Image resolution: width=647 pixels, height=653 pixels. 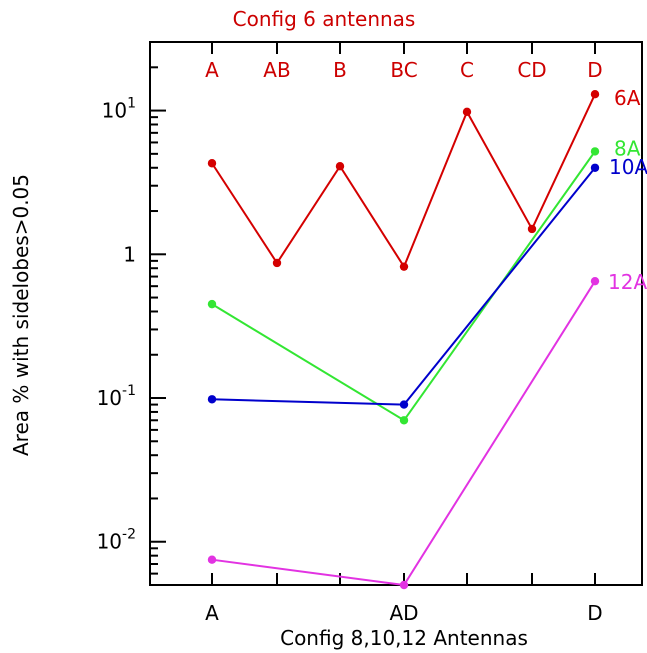 What do you see at coordinates (627, 98) in the screenshot?
I see `series-label-6a: 6A` at bounding box center [627, 98].